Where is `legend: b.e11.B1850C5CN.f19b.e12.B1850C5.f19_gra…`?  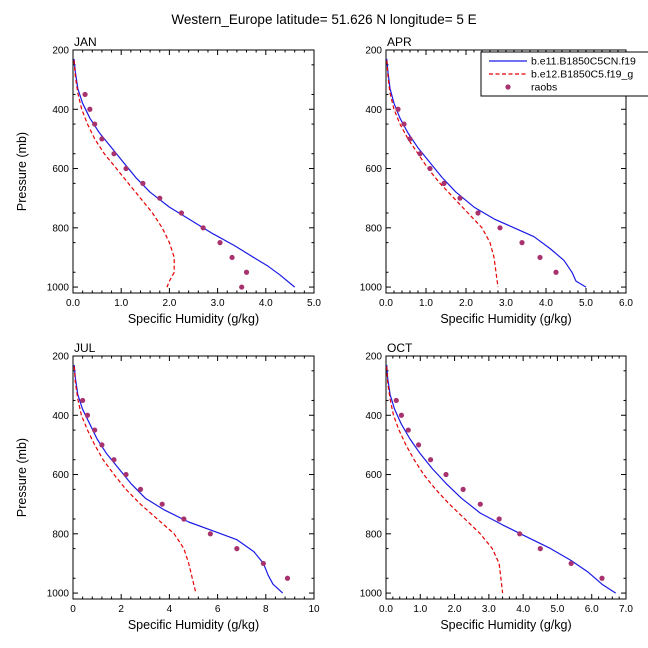
legend: b.e11.B1850C5CN.f19b.e12.B1850C5.f19_gra… is located at coordinates (564, 74).